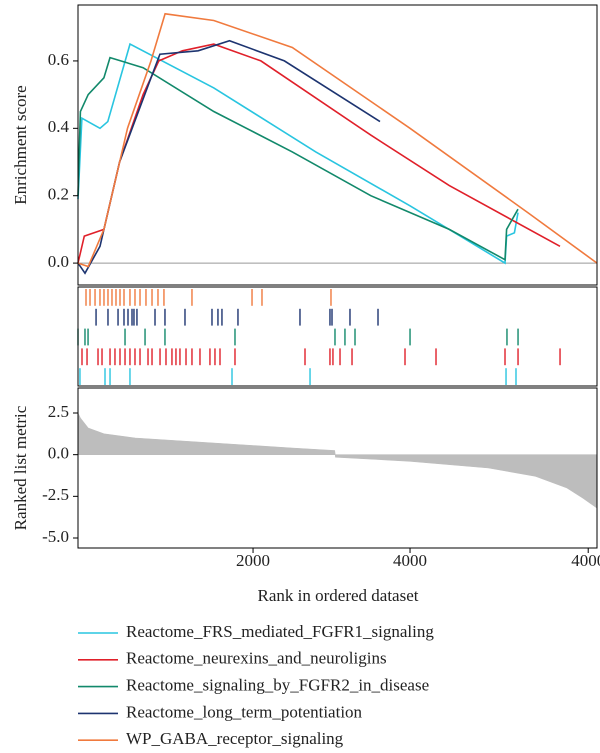  I want to click on legend-label: Reactome_FRS_mediated_FGFR1_signaling, so click(280, 631).